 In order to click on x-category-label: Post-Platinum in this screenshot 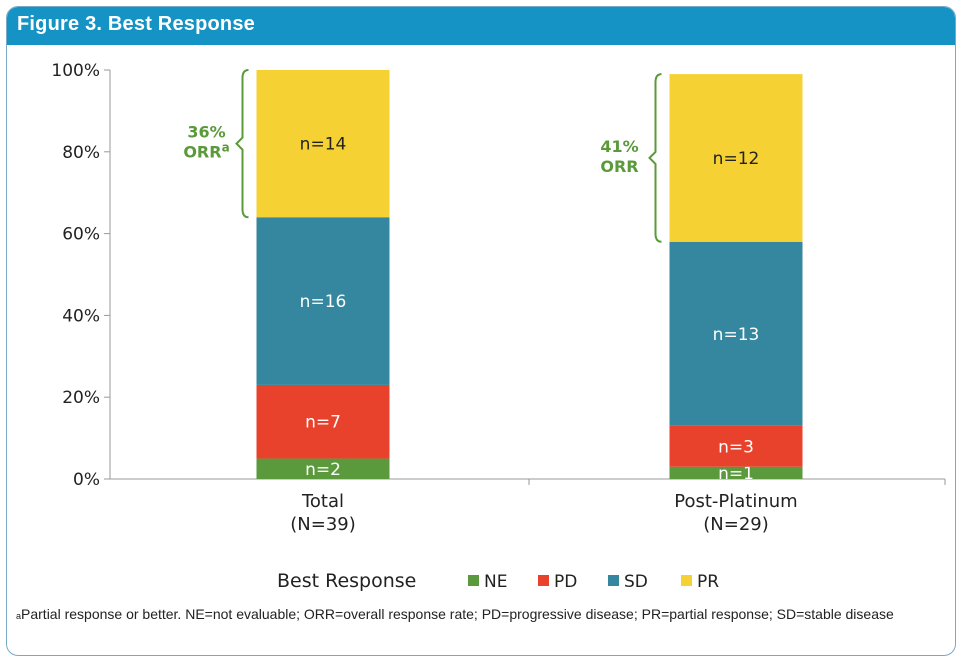, I will do `click(735, 501)`.